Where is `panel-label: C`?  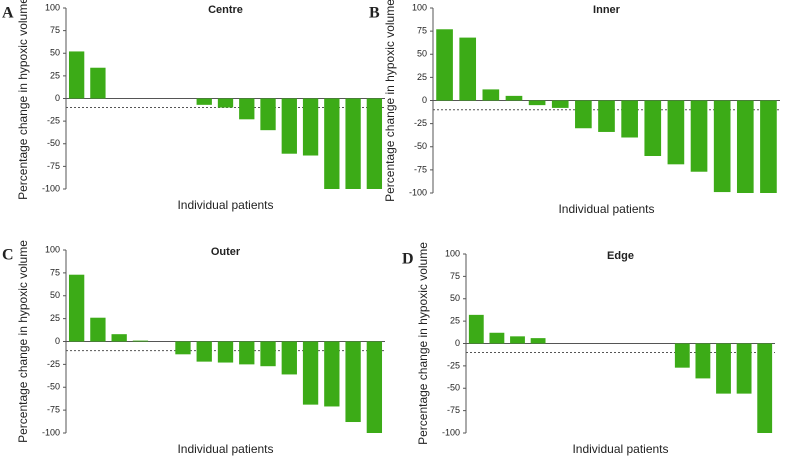
panel-label: C is located at coordinates (8, 255).